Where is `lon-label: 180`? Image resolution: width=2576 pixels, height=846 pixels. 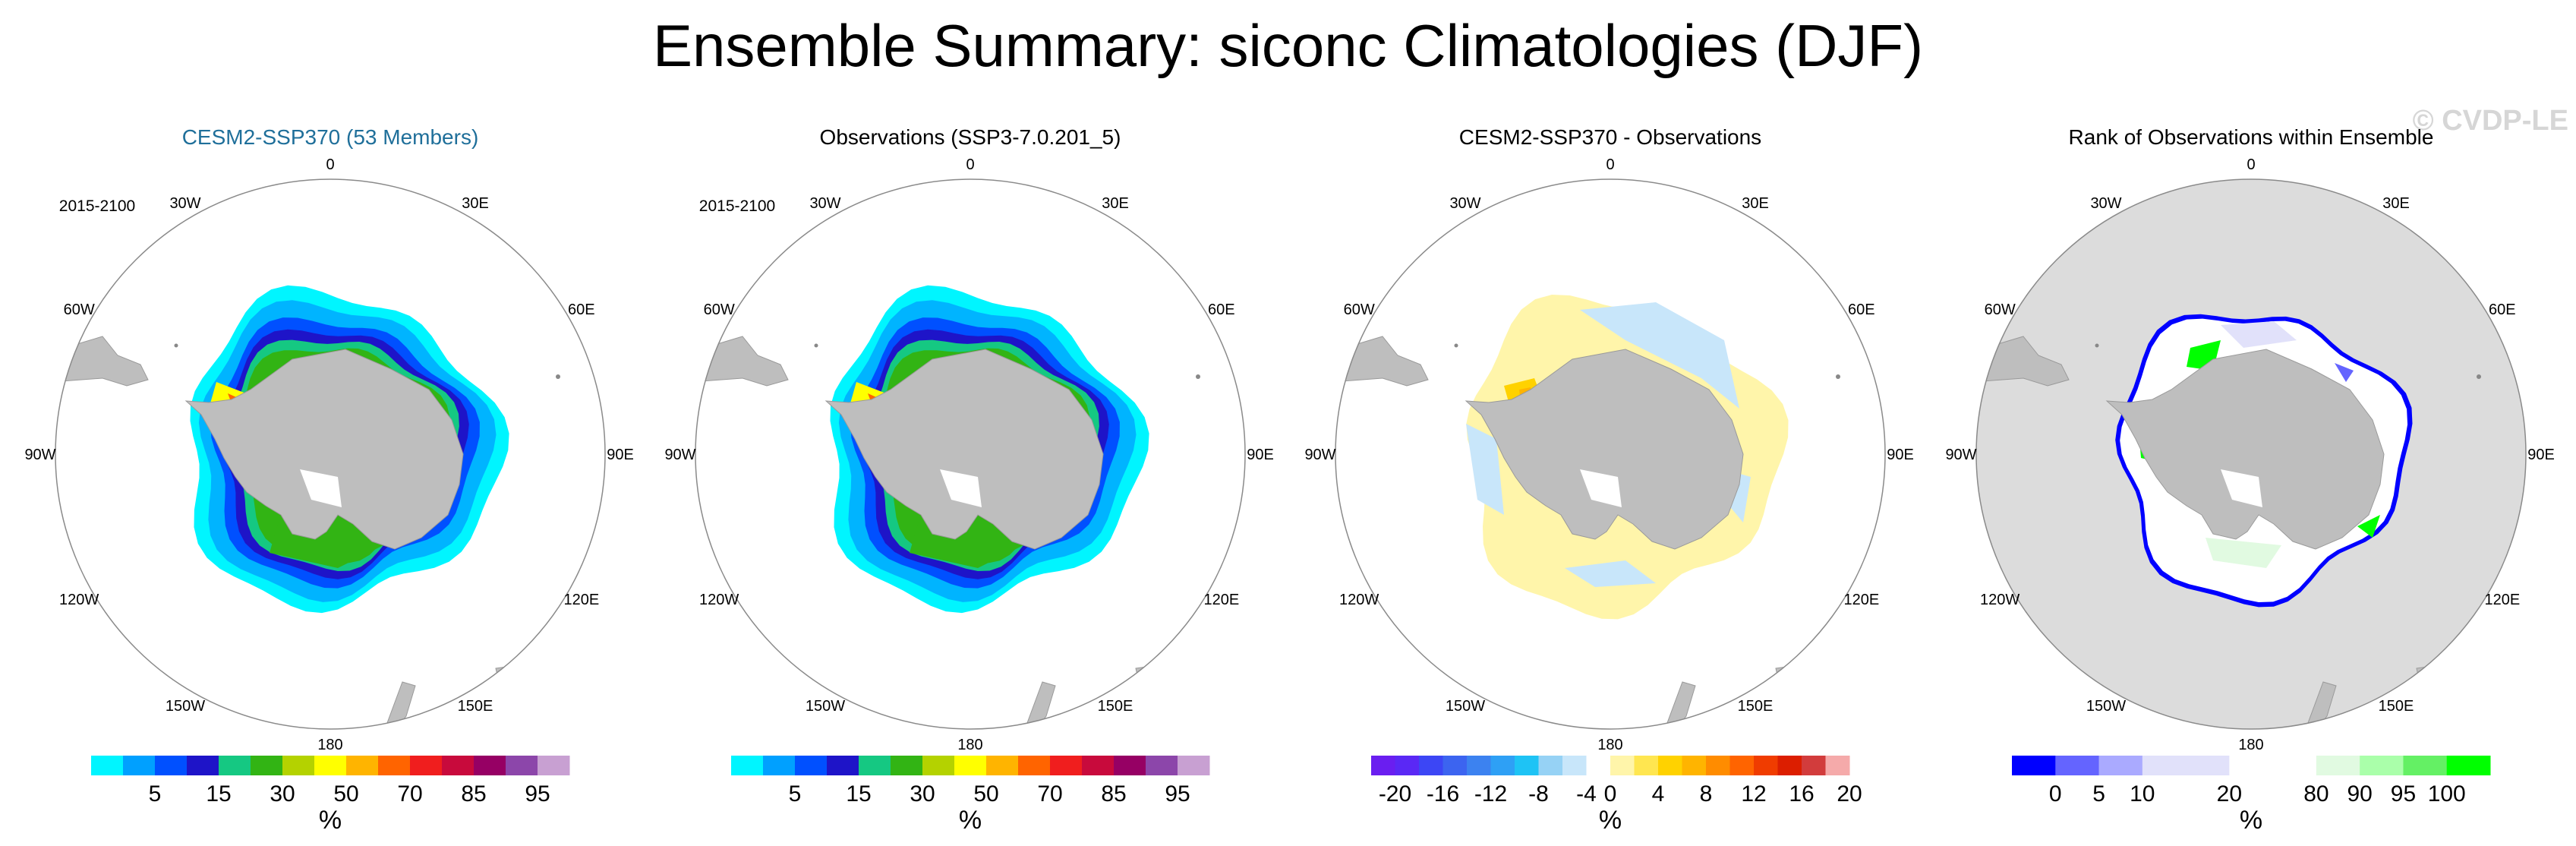 lon-label: 180 is located at coordinates (329, 745).